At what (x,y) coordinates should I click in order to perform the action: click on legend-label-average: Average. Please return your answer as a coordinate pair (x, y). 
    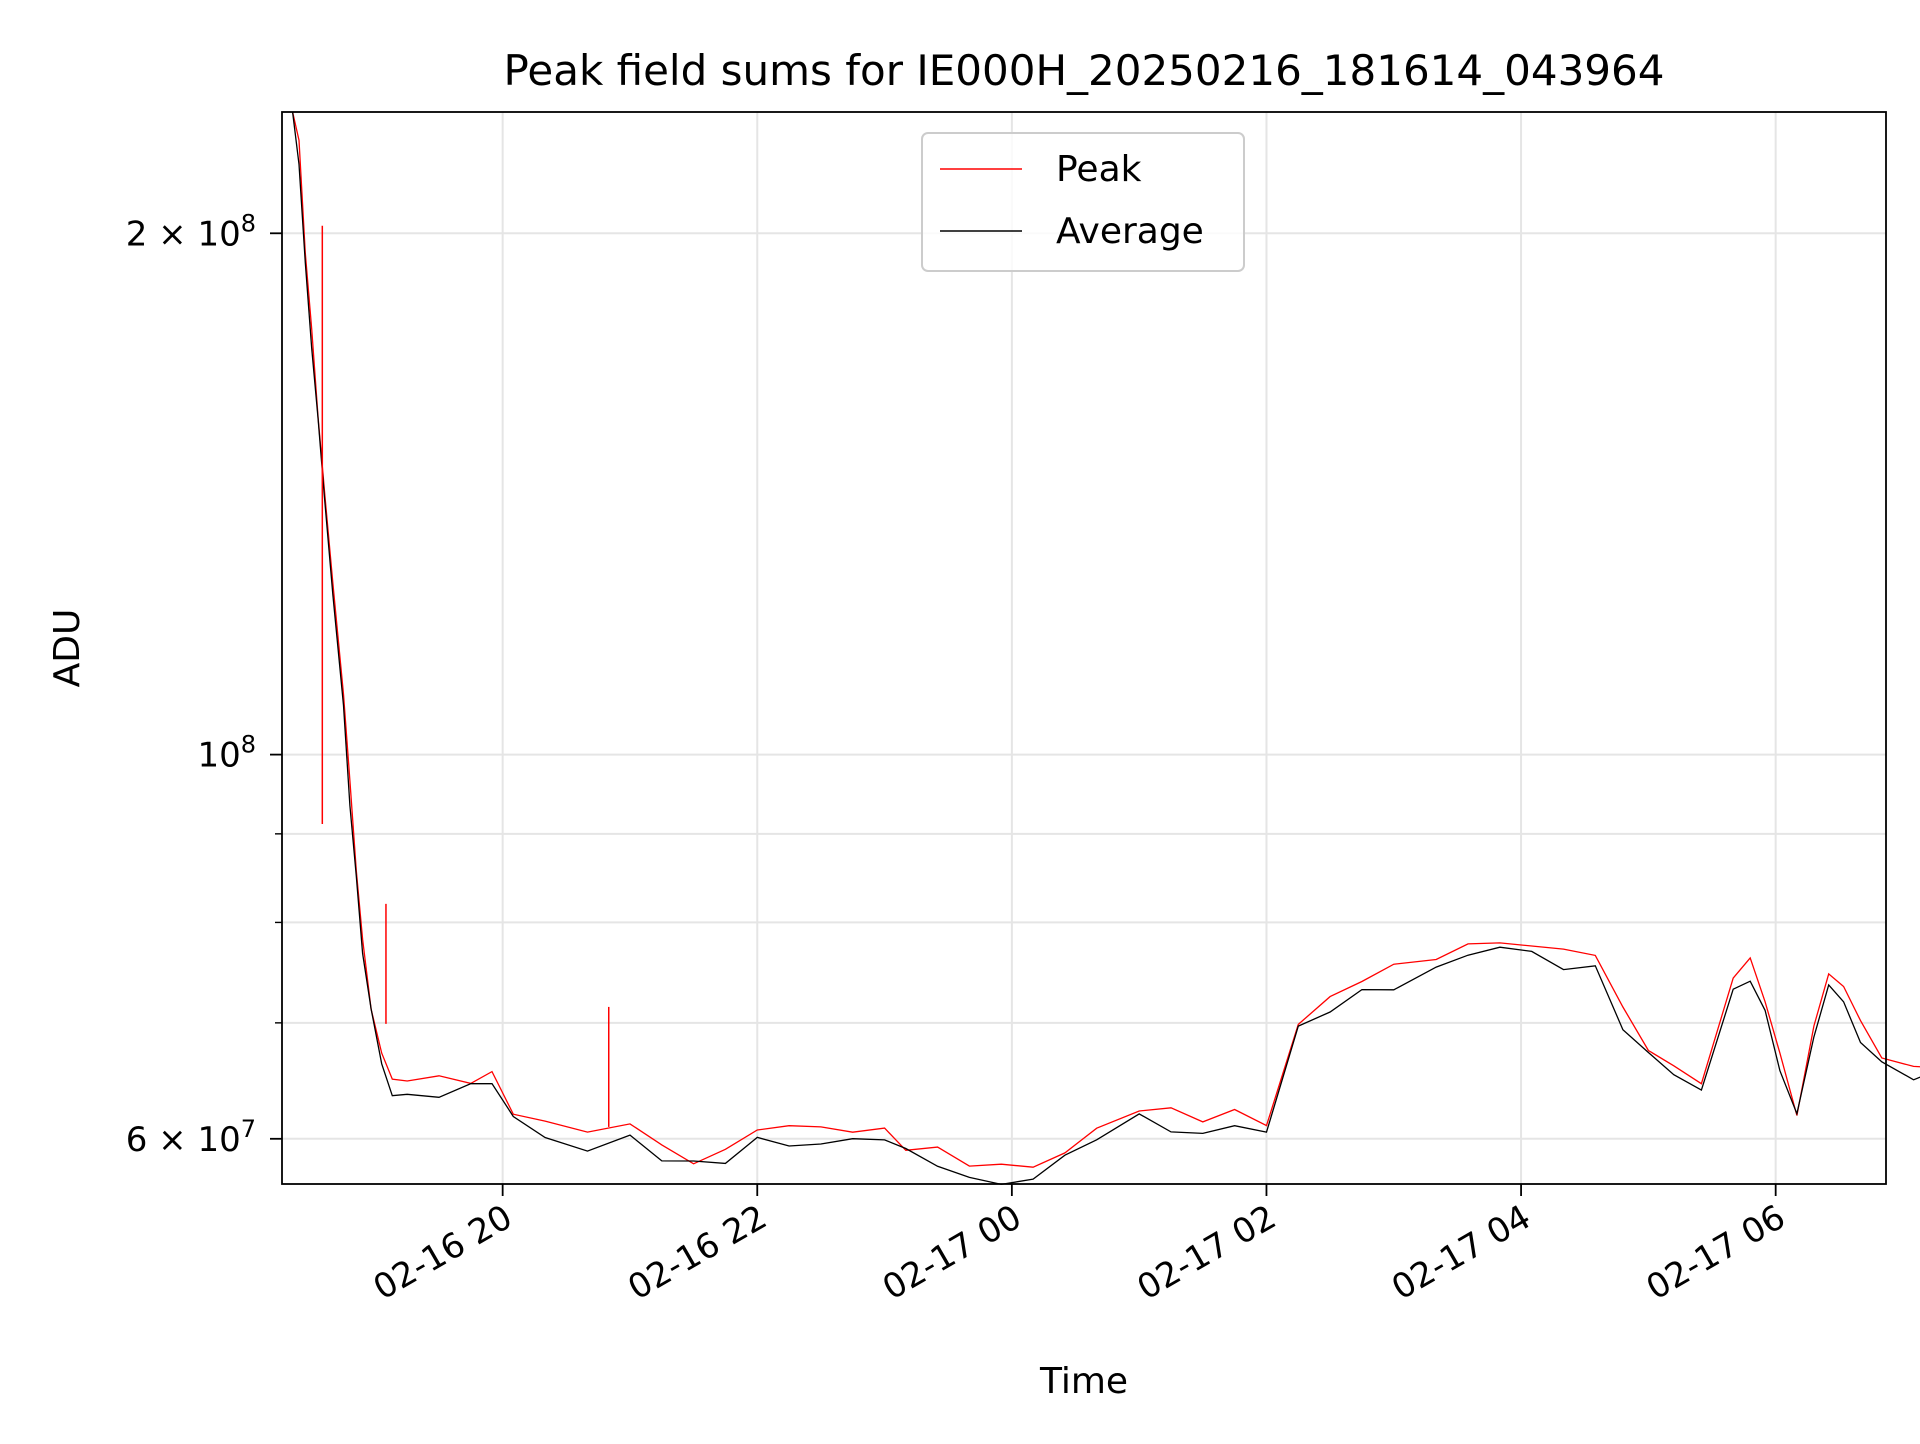
    Looking at the image, I should click on (1130, 231).